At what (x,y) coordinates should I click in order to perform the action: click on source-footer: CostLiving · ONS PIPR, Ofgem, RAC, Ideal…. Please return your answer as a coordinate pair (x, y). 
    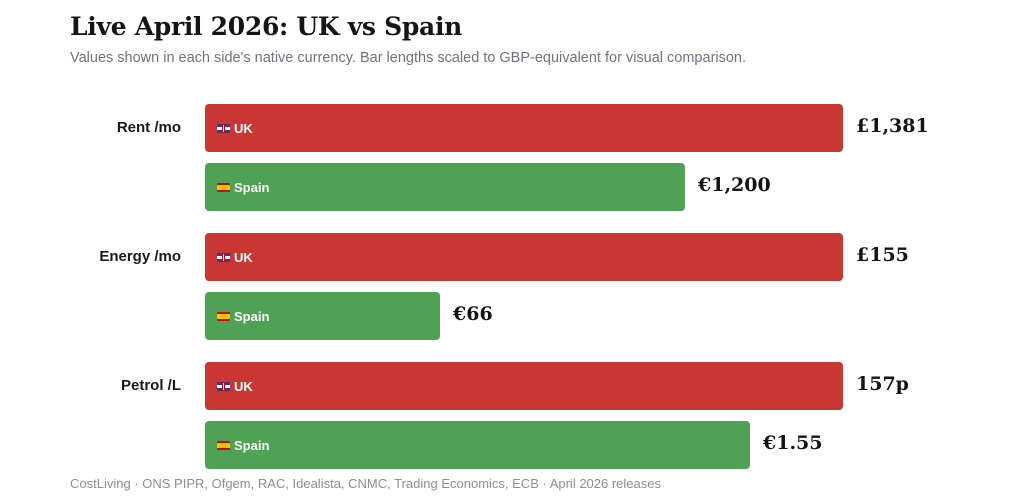
    Looking at the image, I should click on (365, 483).